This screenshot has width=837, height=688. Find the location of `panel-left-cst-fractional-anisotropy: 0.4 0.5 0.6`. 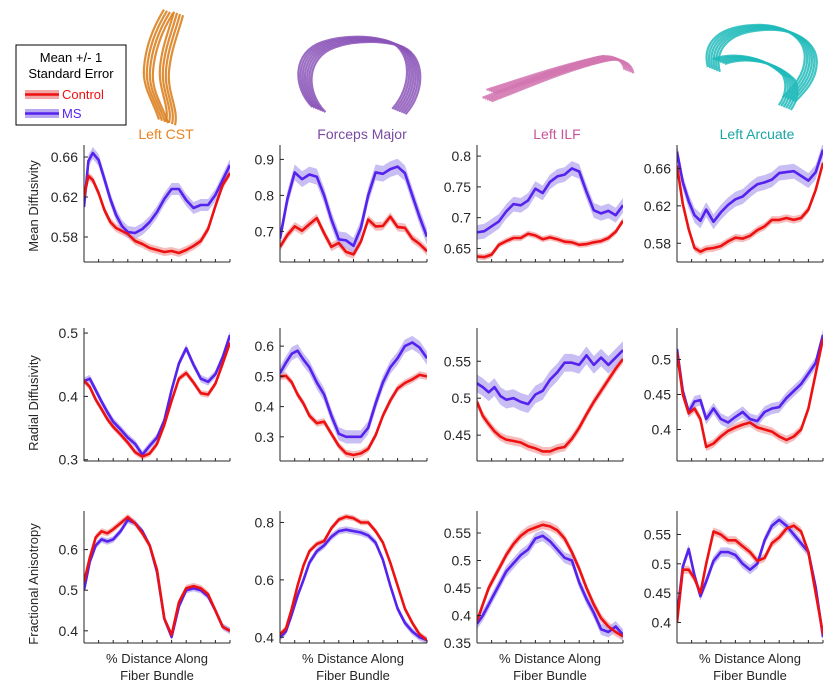

panel-left-cst-fractional-anisotropy: 0.4 0.5 0.6 is located at coordinates (145, 577).